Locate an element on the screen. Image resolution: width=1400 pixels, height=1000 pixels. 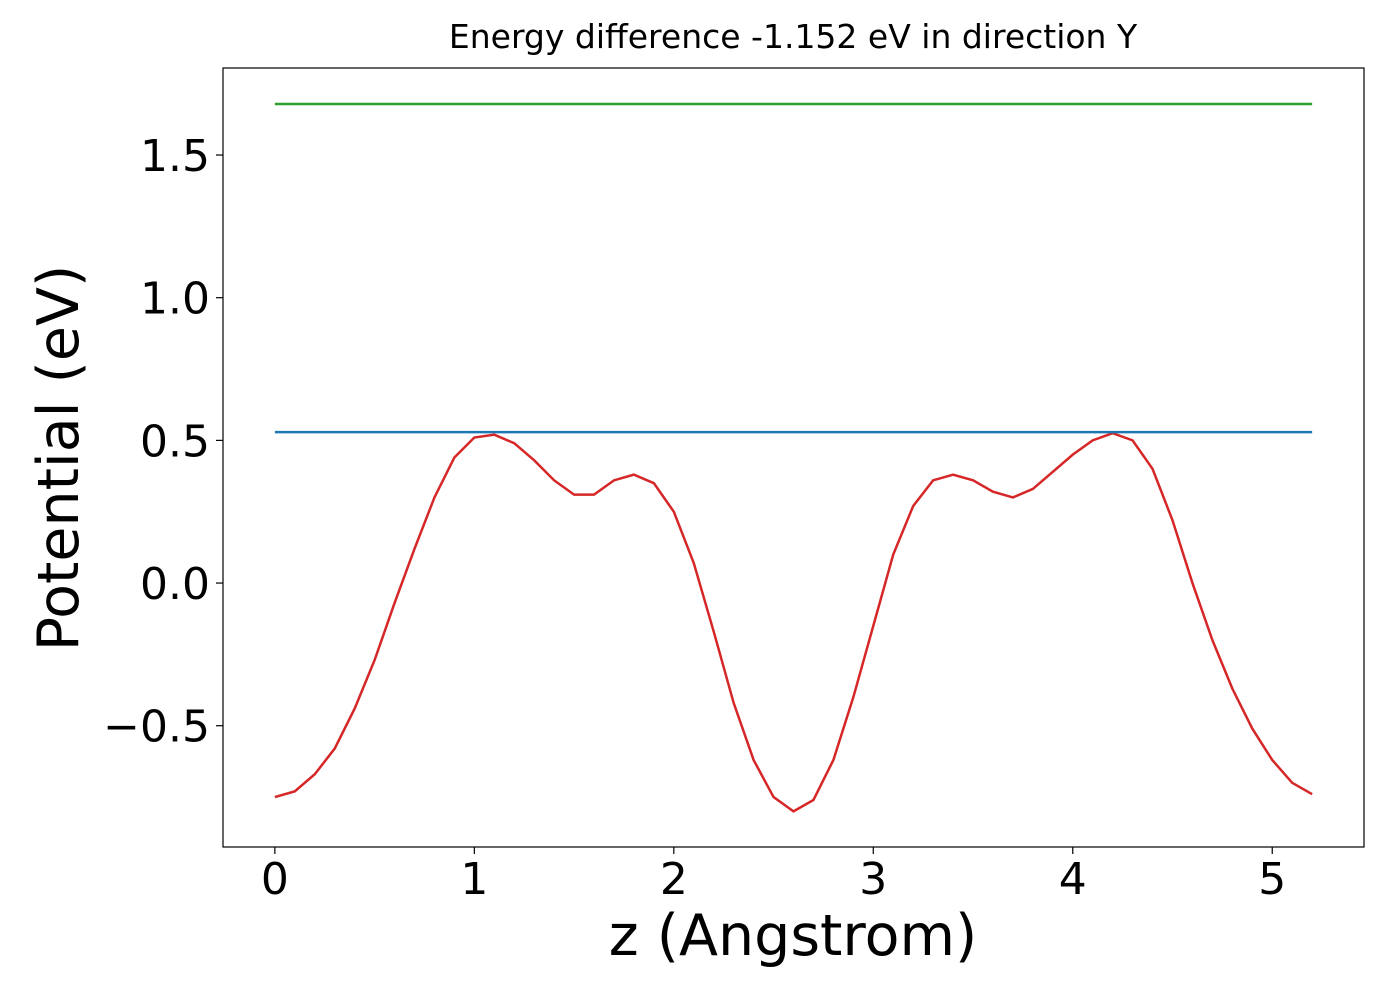
y-axis-label: Potential (eV) is located at coordinates (59, 458).